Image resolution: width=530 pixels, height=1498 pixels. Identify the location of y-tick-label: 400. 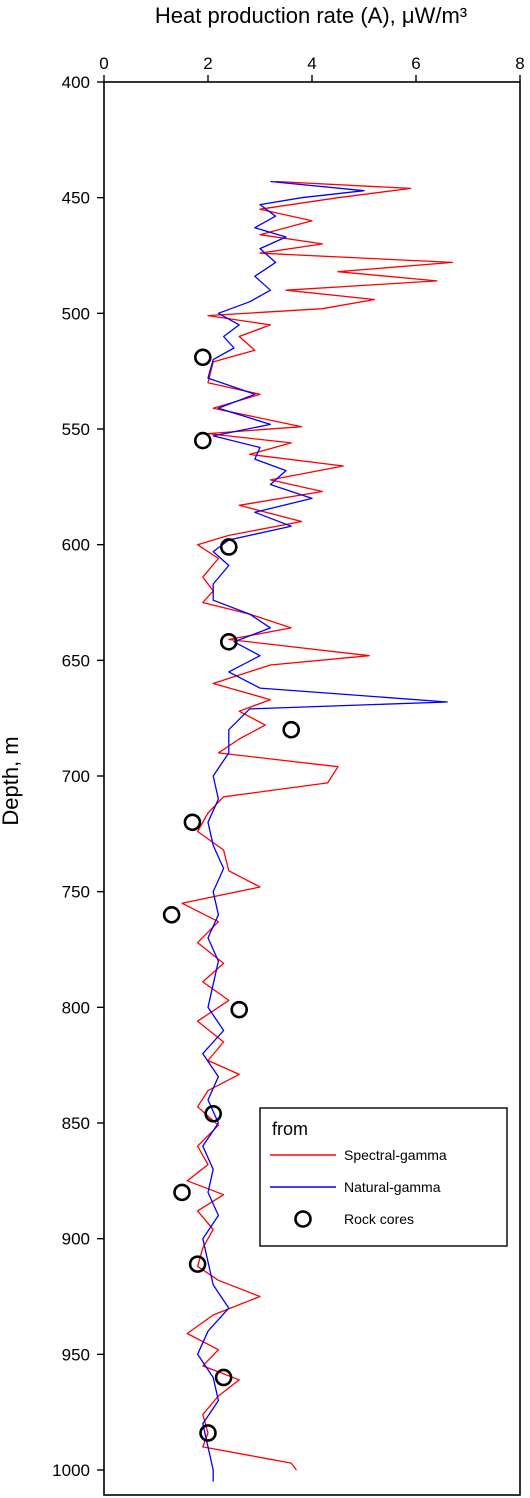
(76, 82).